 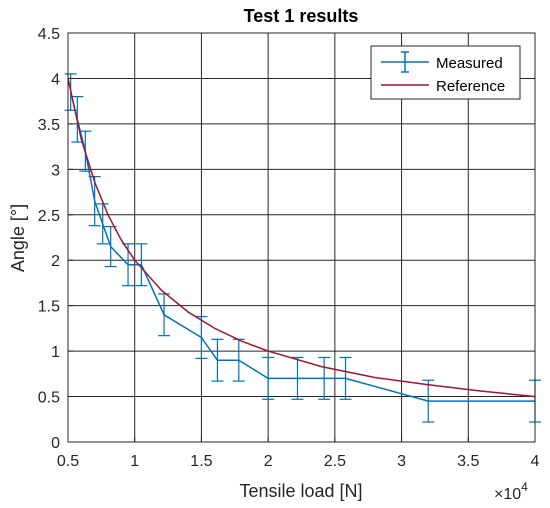 I want to click on legend-label-reference: Reference, so click(x=470, y=86).